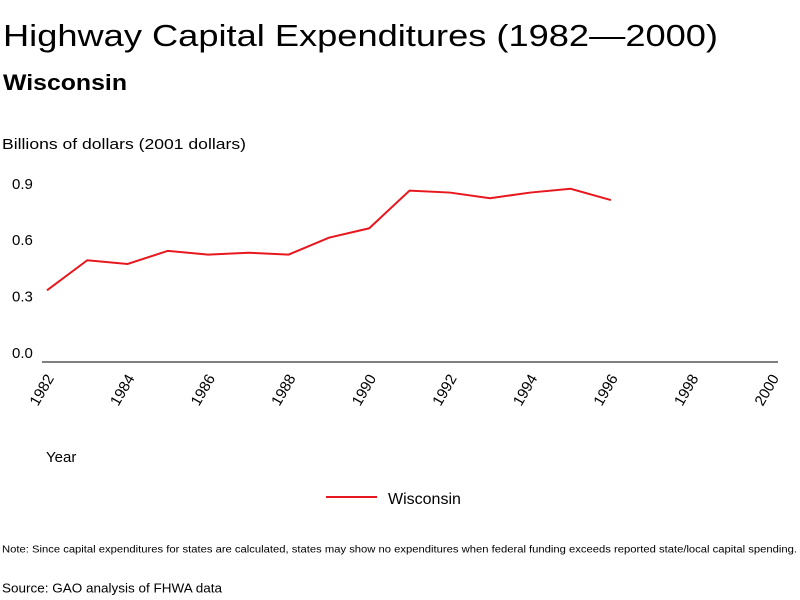 The height and width of the screenshot is (600, 800). Describe the element at coordinates (360, 35) in the screenshot. I see `chart-title: Highway Capital Expenditures (1982—2000)` at that location.